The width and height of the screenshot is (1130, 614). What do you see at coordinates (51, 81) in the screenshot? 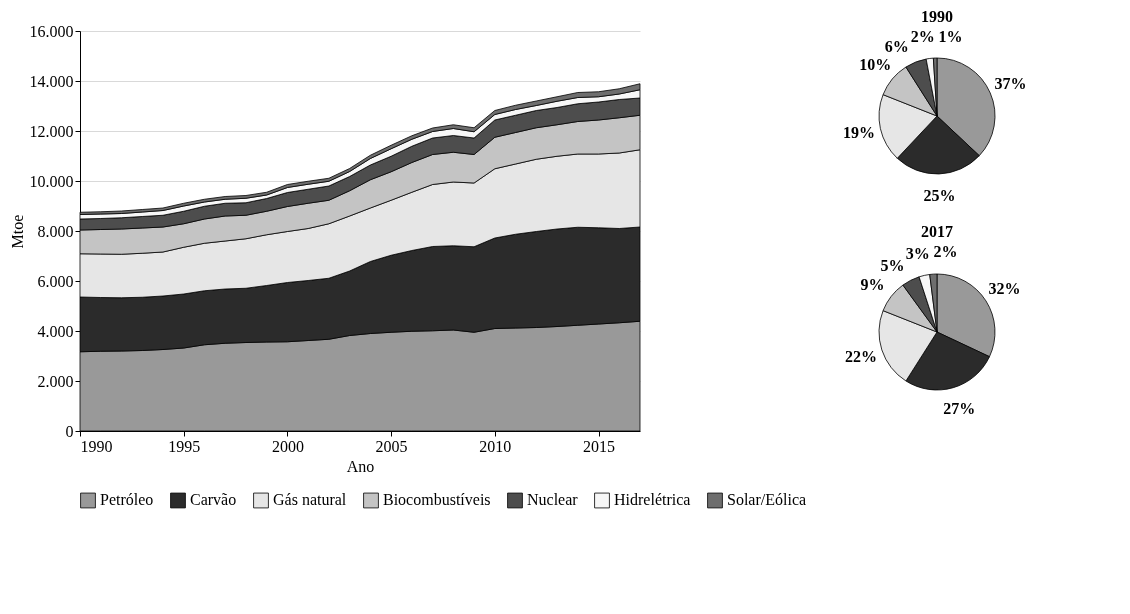
I see `y-tick-label: 14.000` at bounding box center [51, 81].